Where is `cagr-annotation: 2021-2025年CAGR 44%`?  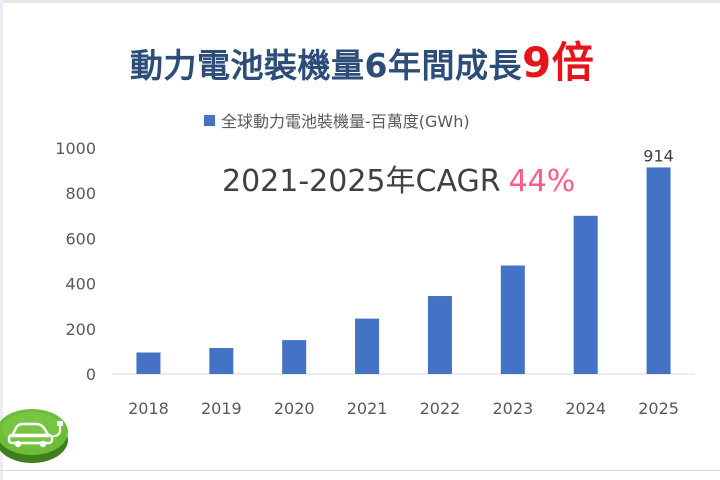
cagr-annotation: 2021-2025年CAGR 44% is located at coordinates (398, 182).